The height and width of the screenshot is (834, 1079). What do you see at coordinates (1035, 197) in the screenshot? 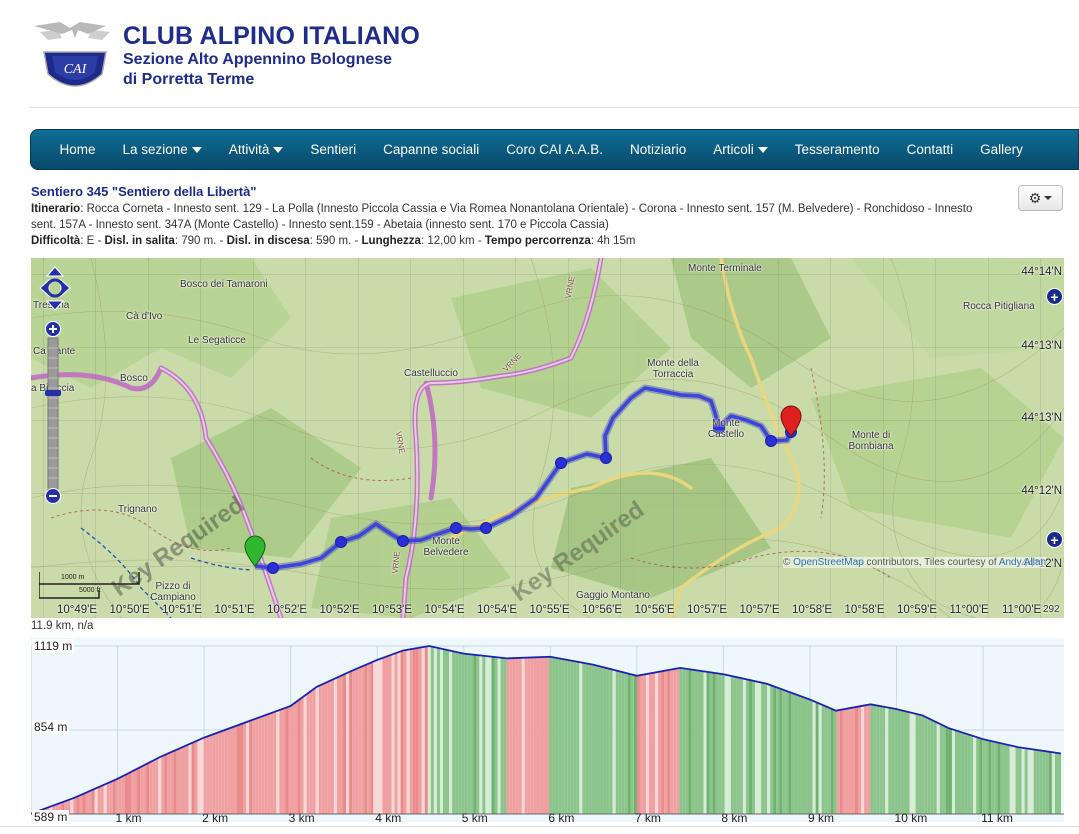
I see `gear-icon: ⚙` at bounding box center [1035, 197].